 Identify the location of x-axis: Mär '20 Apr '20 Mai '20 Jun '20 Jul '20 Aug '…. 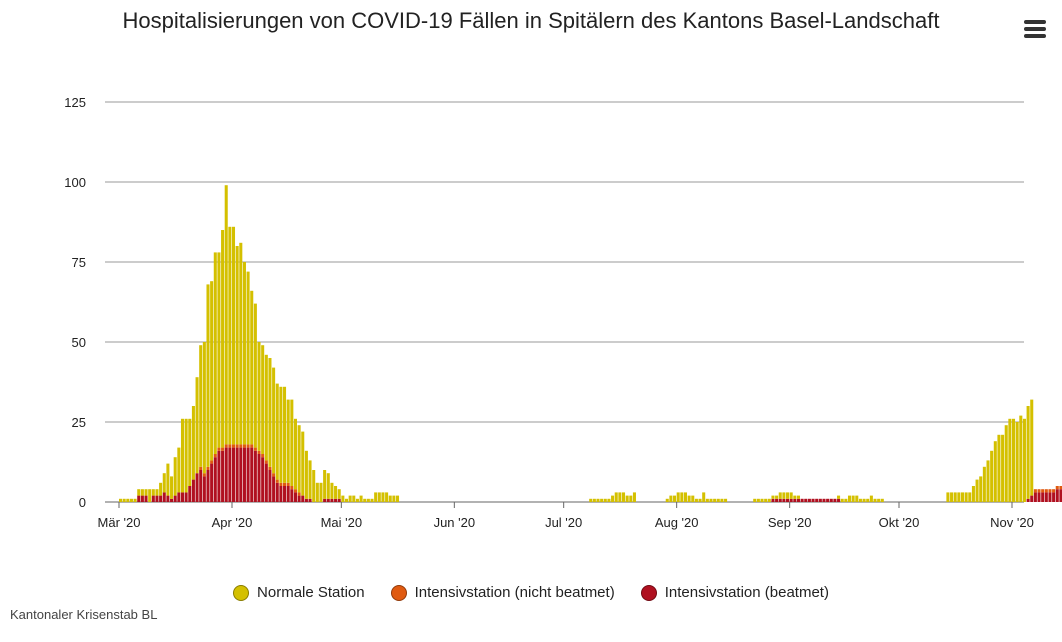
(566, 516).